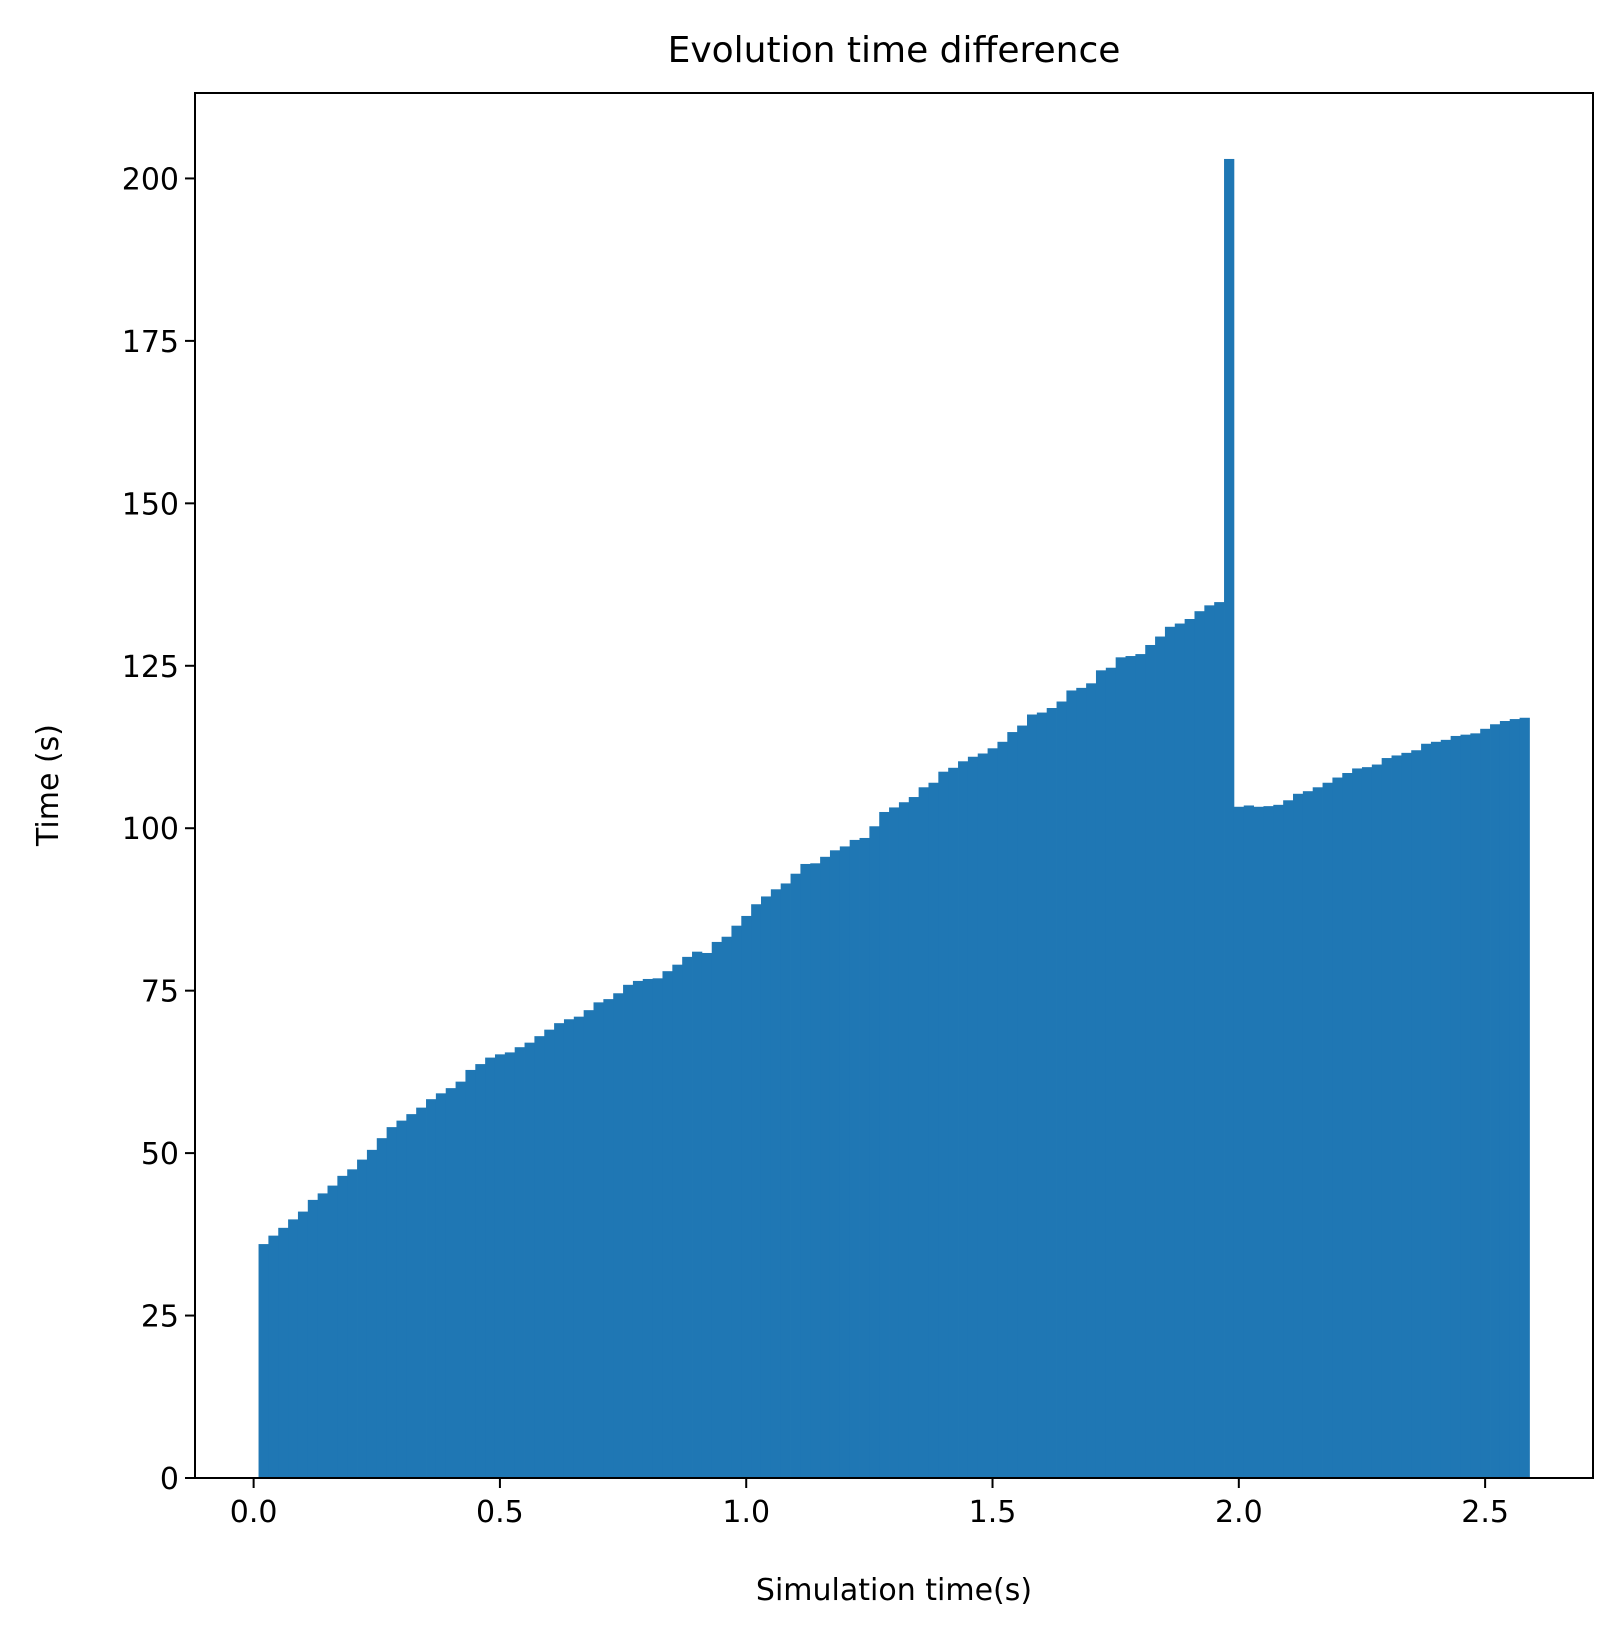 This screenshot has width=1620, height=1634. What do you see at coordinates (993, 1512) in the screenshot?
I see `x-tick-label: 1.5` at bounding box center [993, 1512].